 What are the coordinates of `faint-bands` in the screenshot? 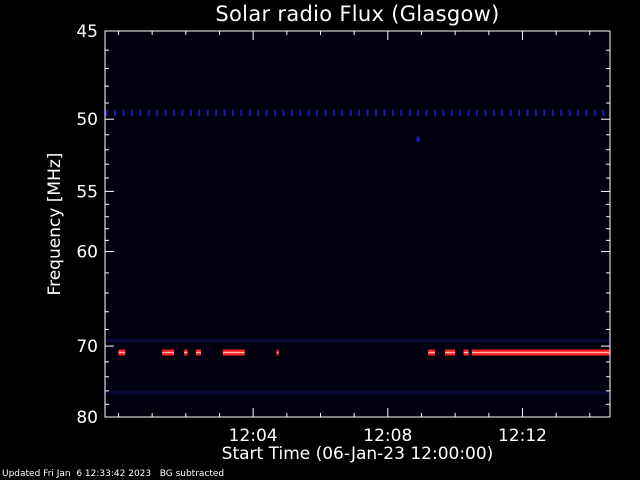 It's located at (357, 366).